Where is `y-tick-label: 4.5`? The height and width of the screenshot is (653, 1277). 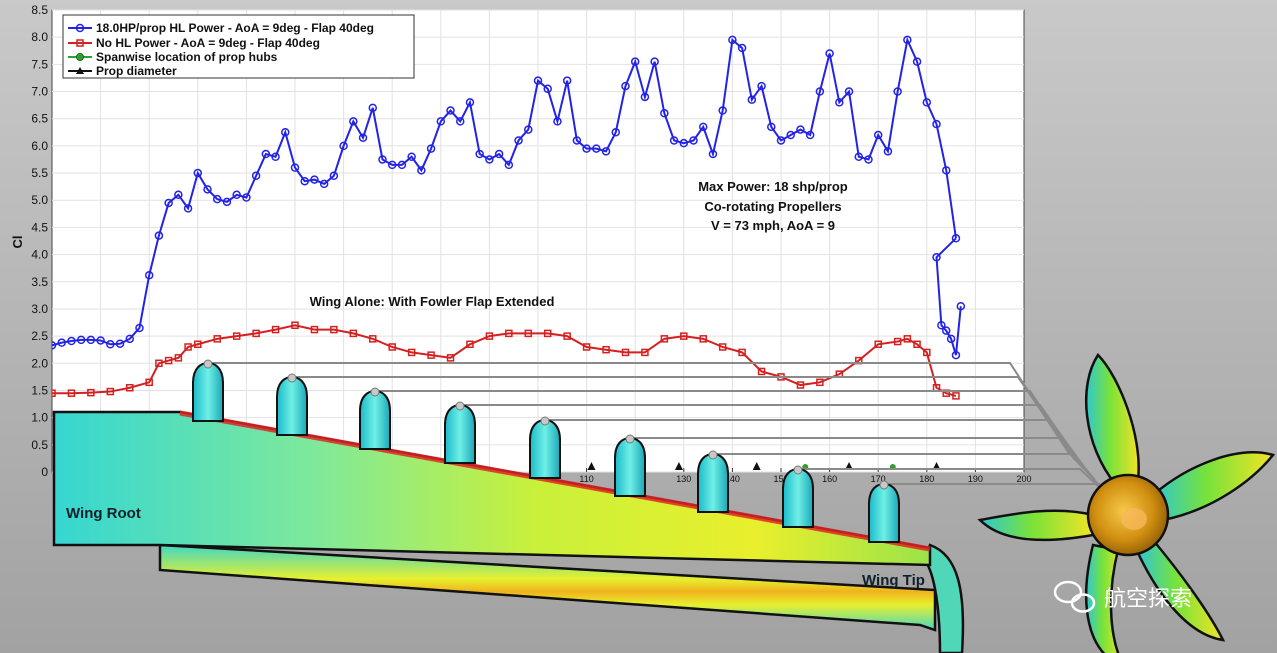
y-tick-label: 4.5 is located at coordinates (39, 227).